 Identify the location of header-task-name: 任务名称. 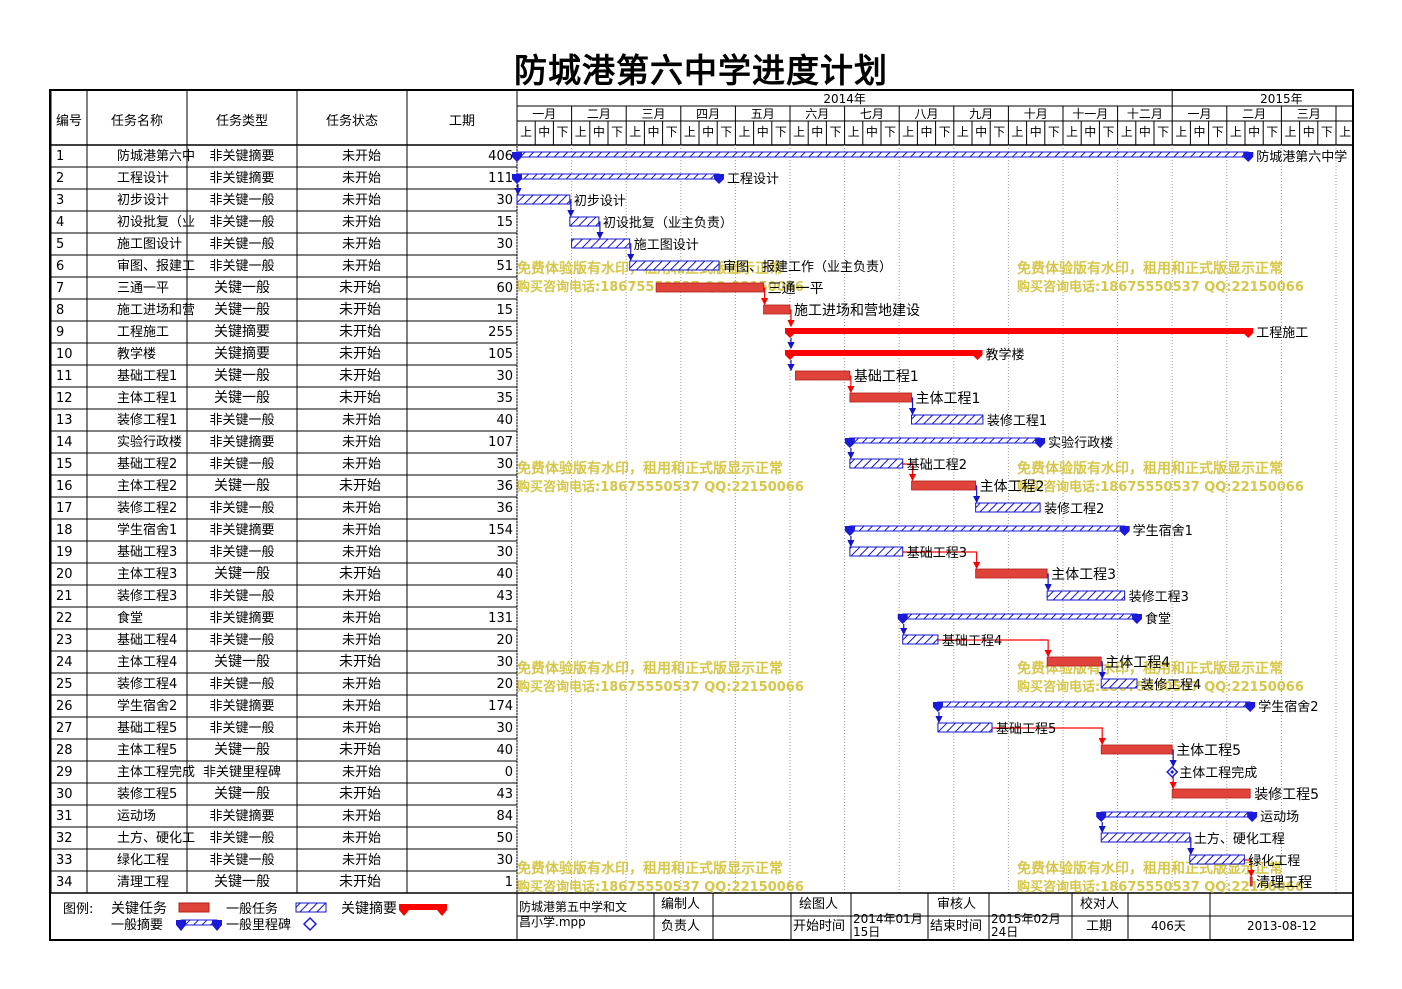
(137, 121).